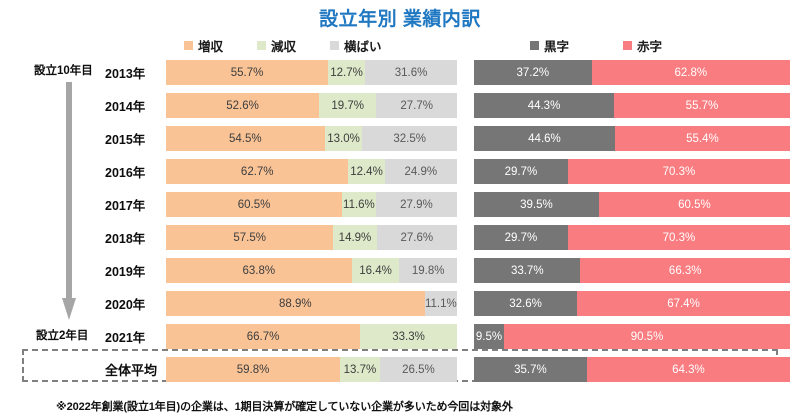  What do you see at coordinates (400, 19) in the screenshot?
I see `page-title: 設立年別 業績内訳` at bounding box center [400, 19].